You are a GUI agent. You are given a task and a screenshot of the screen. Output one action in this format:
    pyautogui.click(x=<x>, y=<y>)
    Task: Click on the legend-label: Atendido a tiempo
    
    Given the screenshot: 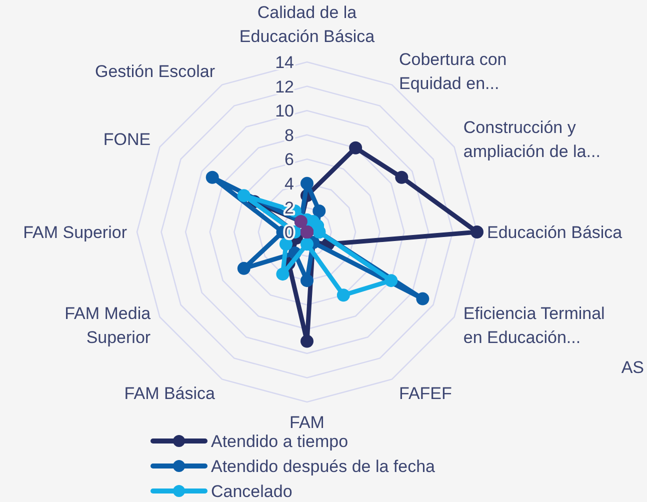 What is the action you would take?
    pyautogui.click(x=279, y=441)
    